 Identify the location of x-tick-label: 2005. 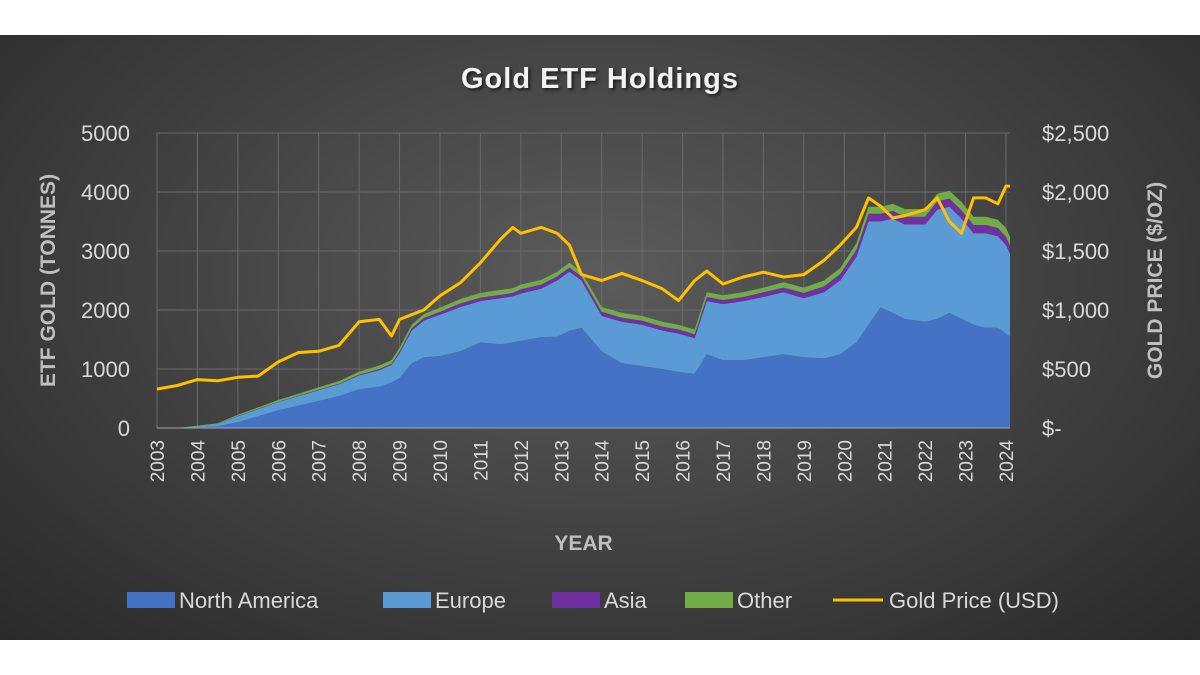
(239, 461).